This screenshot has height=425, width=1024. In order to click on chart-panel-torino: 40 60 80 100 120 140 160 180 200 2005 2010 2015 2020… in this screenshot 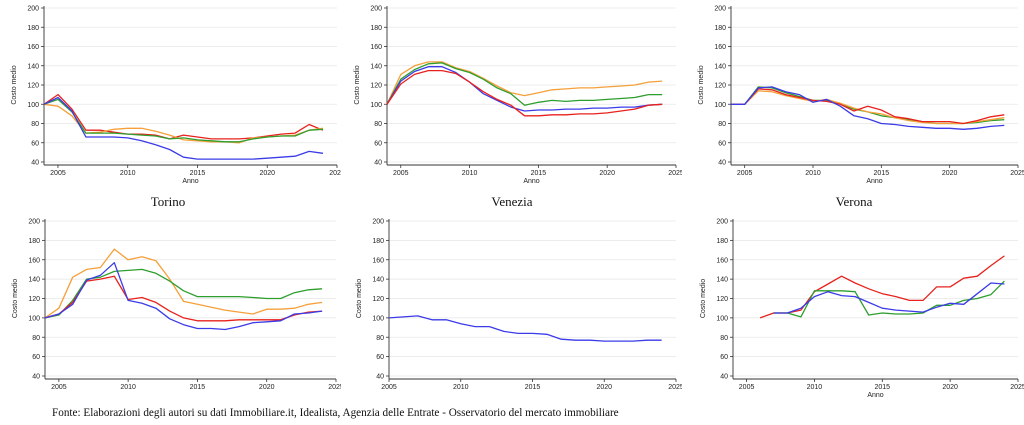, I will do `click(176, 305)`.